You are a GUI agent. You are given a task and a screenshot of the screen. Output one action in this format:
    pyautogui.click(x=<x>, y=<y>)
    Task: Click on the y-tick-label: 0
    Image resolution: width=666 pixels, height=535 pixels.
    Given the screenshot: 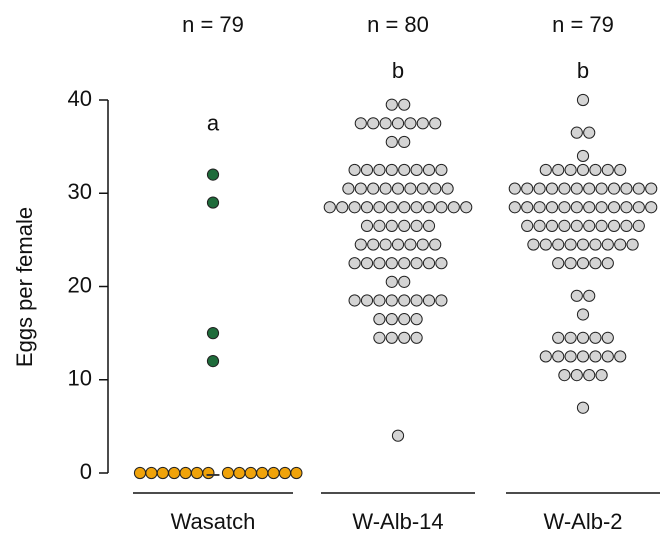 What is the action you would take?
    pyautogui.click(x=86, y=471)
    